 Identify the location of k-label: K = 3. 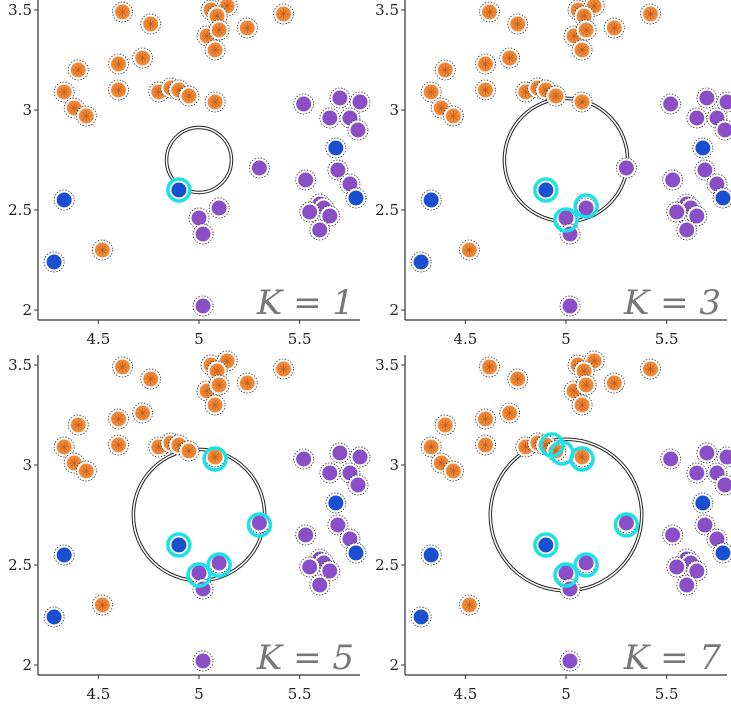
(672, 303).